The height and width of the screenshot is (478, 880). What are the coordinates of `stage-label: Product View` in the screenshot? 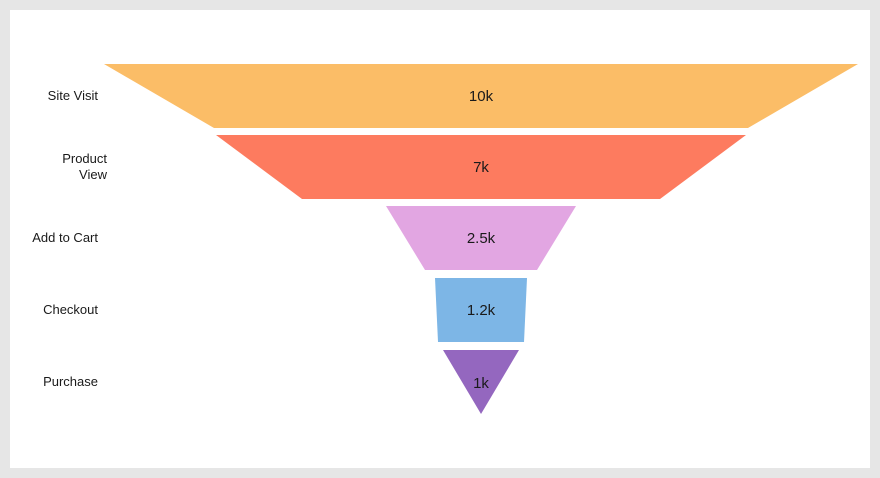 It's located at (84, 166).